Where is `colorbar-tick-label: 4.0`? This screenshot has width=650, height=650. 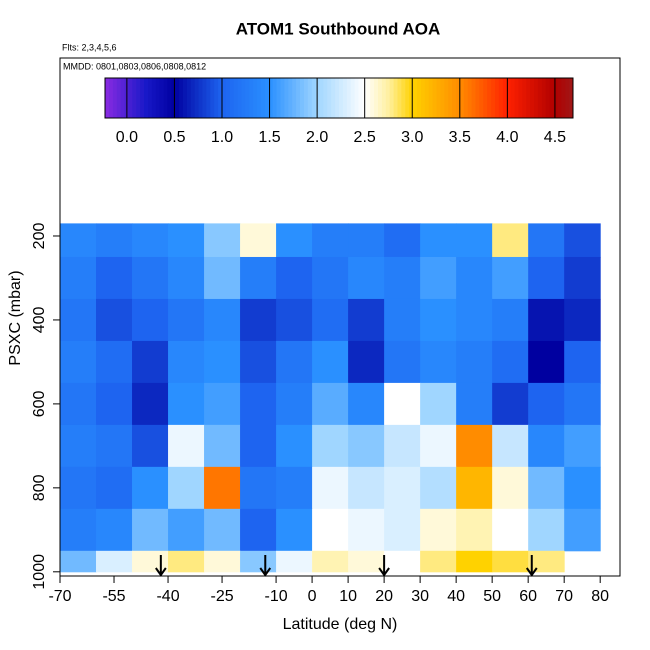 colorbar-tick-label: 4.0 is located at coordinates (507, 137).